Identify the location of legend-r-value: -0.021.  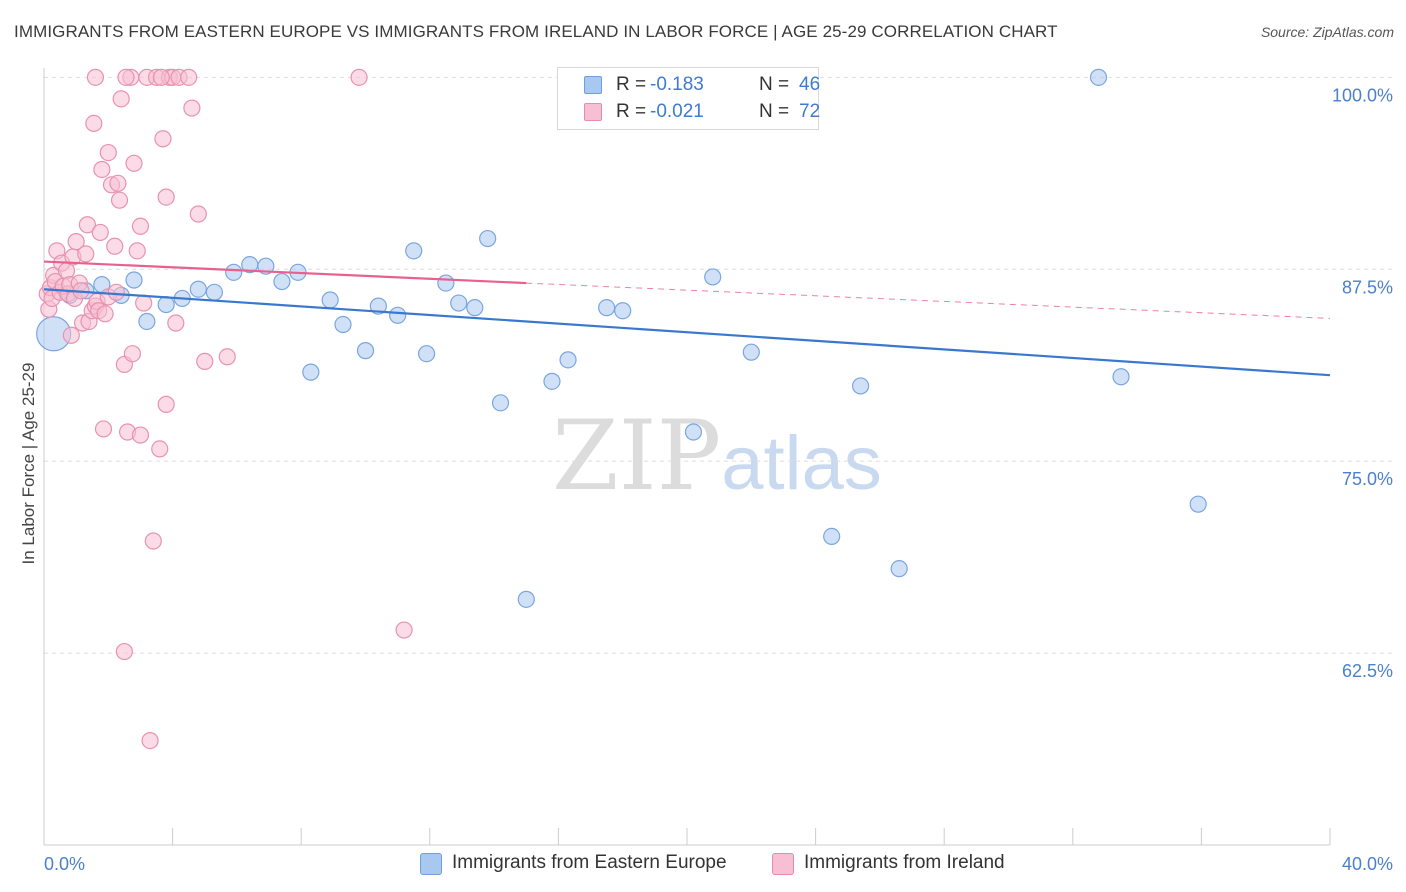
(677, 111).